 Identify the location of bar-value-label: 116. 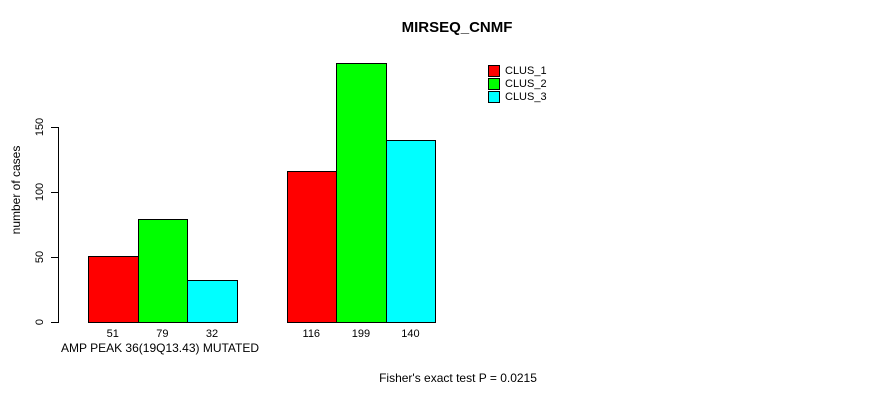
(311, 334).